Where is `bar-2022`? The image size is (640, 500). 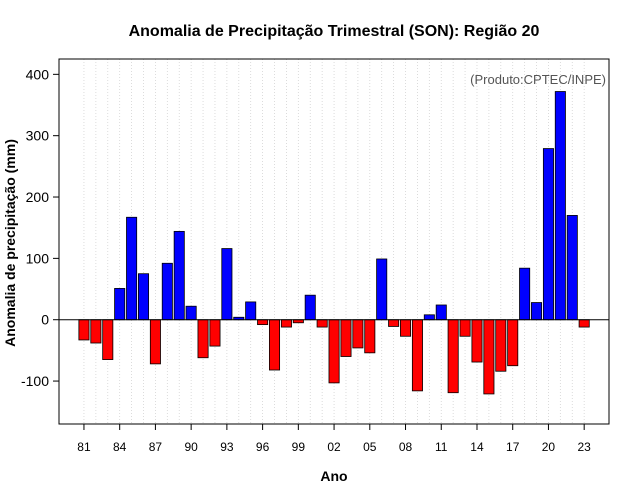 bar-2022 is located at coordinates (572, 268).